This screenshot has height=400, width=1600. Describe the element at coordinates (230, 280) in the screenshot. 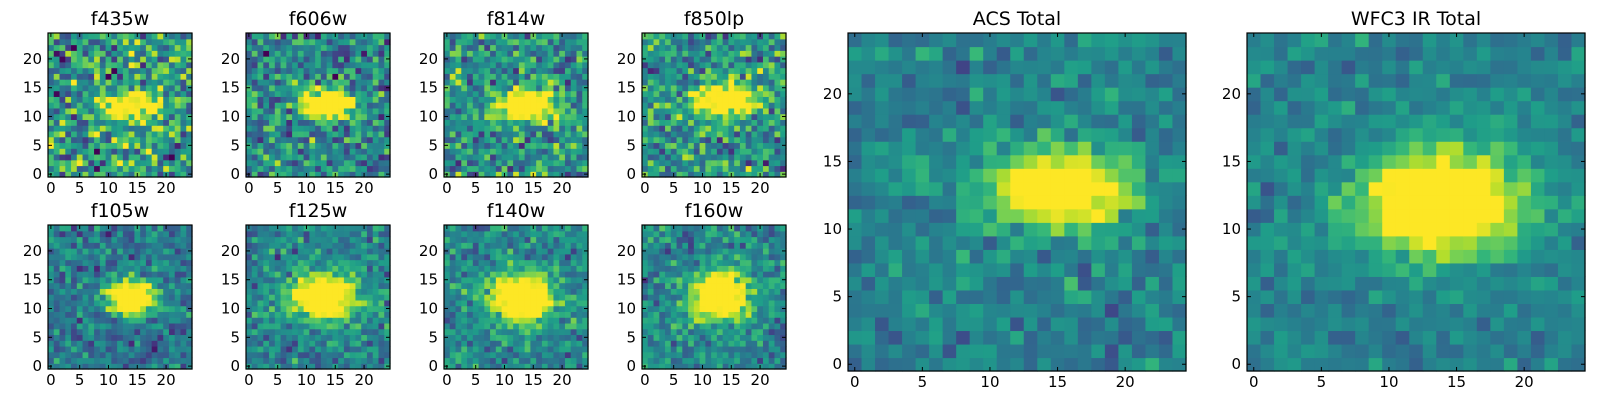

I see `y-tick-label: 15` at that location.